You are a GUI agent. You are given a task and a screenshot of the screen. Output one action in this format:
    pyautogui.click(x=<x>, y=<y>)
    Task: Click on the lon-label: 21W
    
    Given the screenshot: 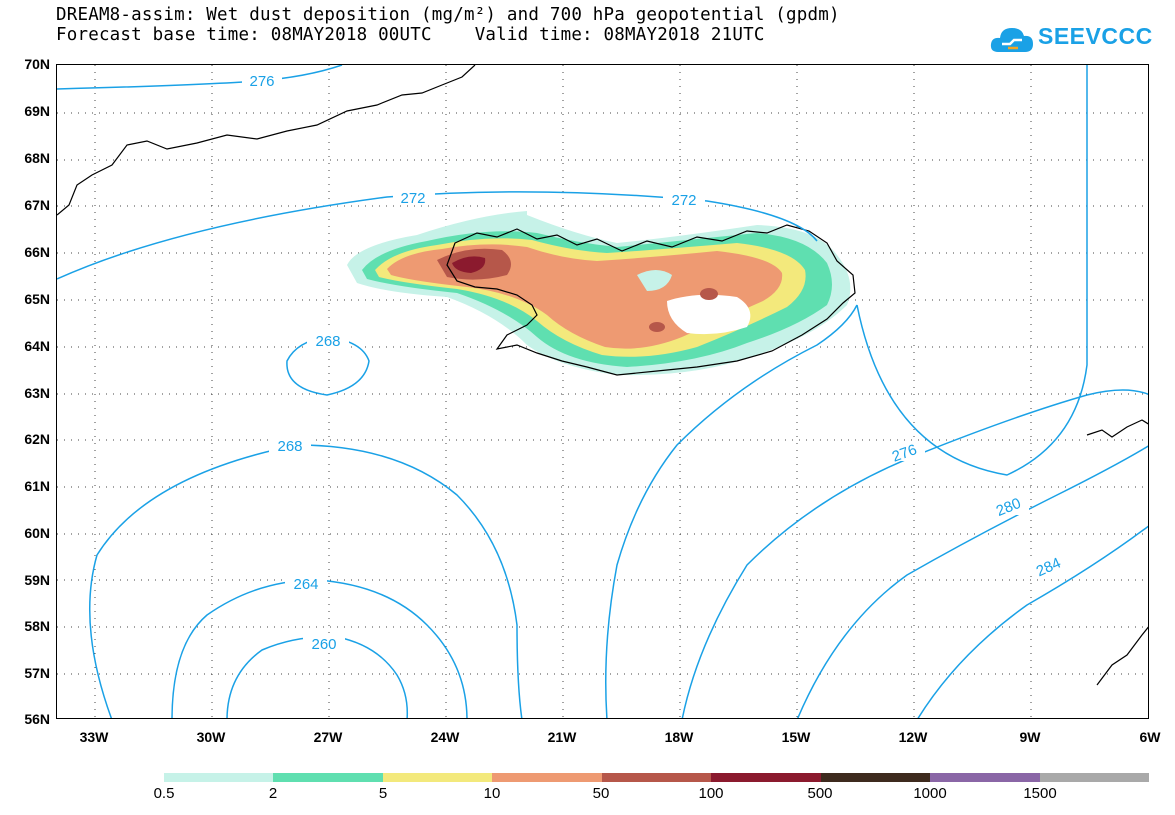 What is the action you would take?
    pyautogui.click(x=562, y=737)
    